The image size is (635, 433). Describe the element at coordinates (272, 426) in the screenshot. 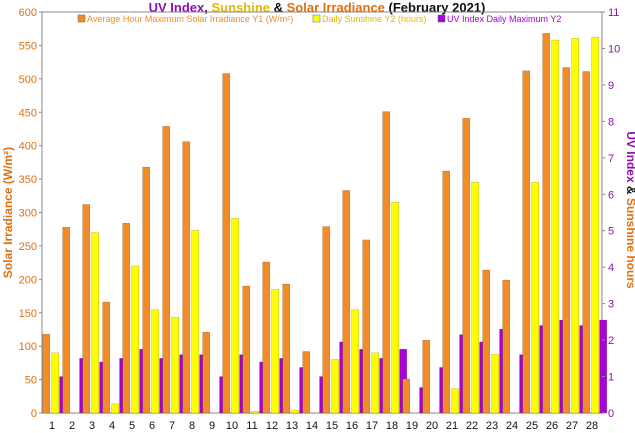

I see `x-tick-label-12: 12` at that location.